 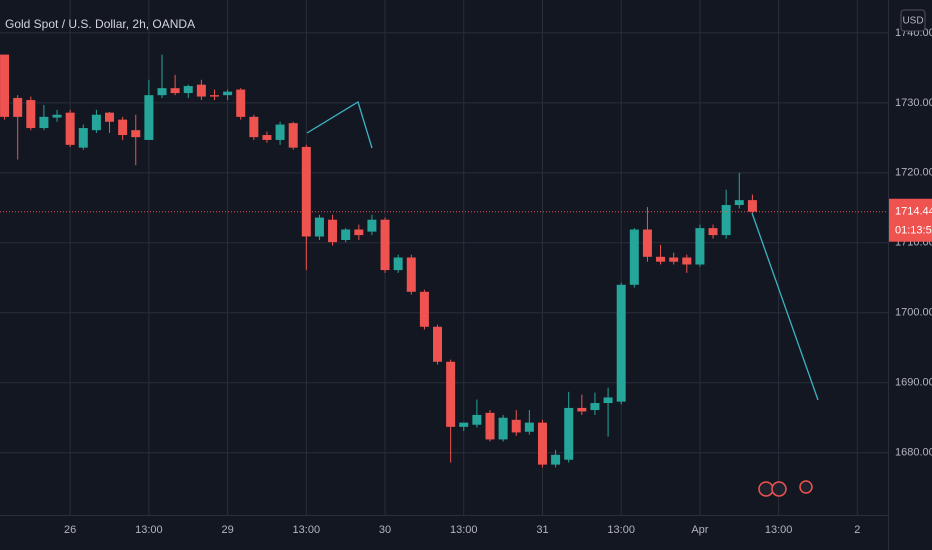 I want to click on x-tick-label: 31, so click(x=542, y=530).